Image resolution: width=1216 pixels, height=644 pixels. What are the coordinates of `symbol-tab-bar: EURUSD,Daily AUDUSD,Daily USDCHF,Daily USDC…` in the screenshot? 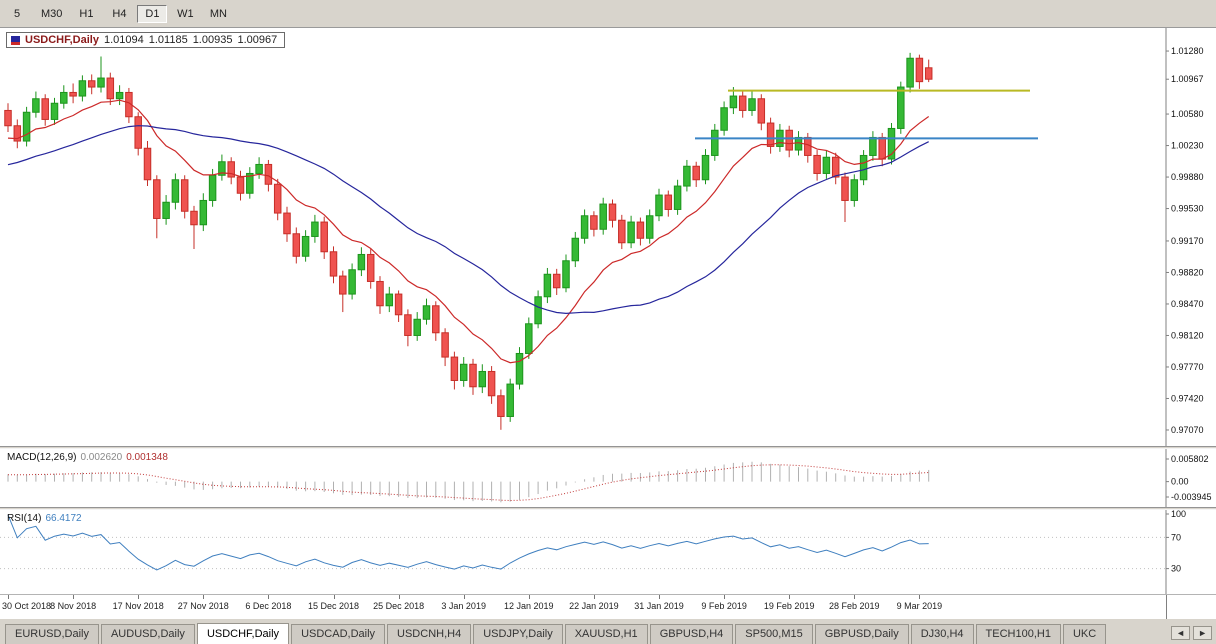 It's located at (608, 631).